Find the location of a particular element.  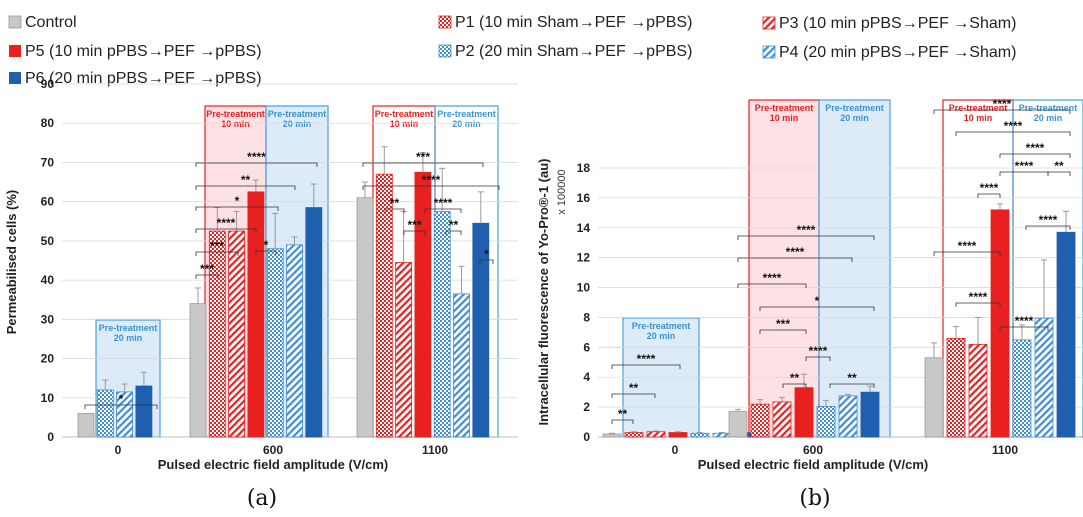

b-pretreatment-label-4-0: Pre-treatment is located at coordinates (1048, 108).